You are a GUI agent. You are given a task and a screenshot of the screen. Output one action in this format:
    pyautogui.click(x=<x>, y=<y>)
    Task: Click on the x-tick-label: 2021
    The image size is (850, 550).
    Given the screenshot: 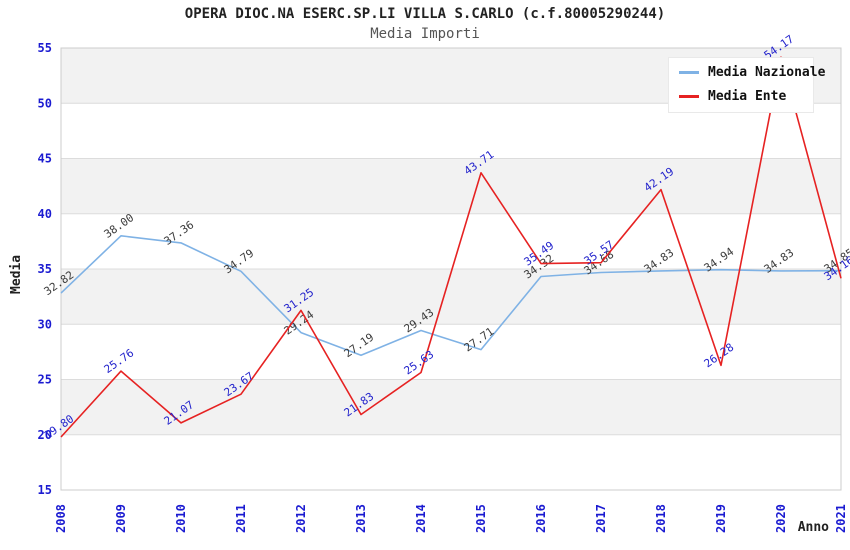 What is the action you would take?
    pyautogui.click(x=841, y=518)
    